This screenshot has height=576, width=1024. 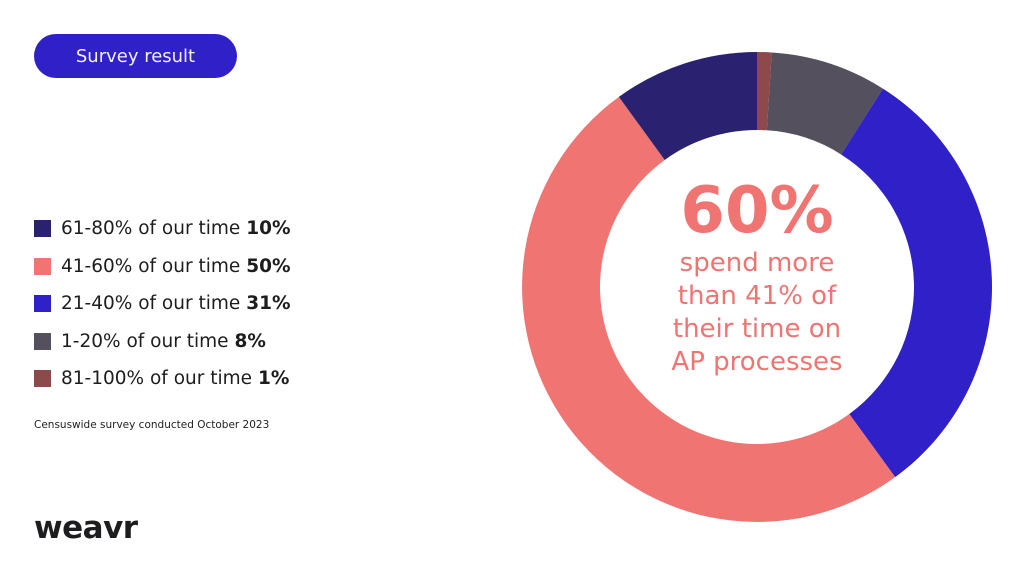 What do you see at coordinates (268, 304) in the screenshot?
I see `legend-value: 31%` at bounding box center [268, 304].